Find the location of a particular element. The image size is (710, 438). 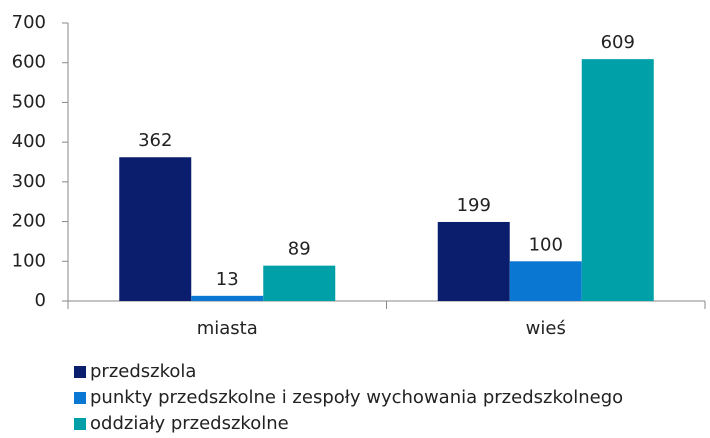

data-label: 89 is located at coordinates (299, 249).